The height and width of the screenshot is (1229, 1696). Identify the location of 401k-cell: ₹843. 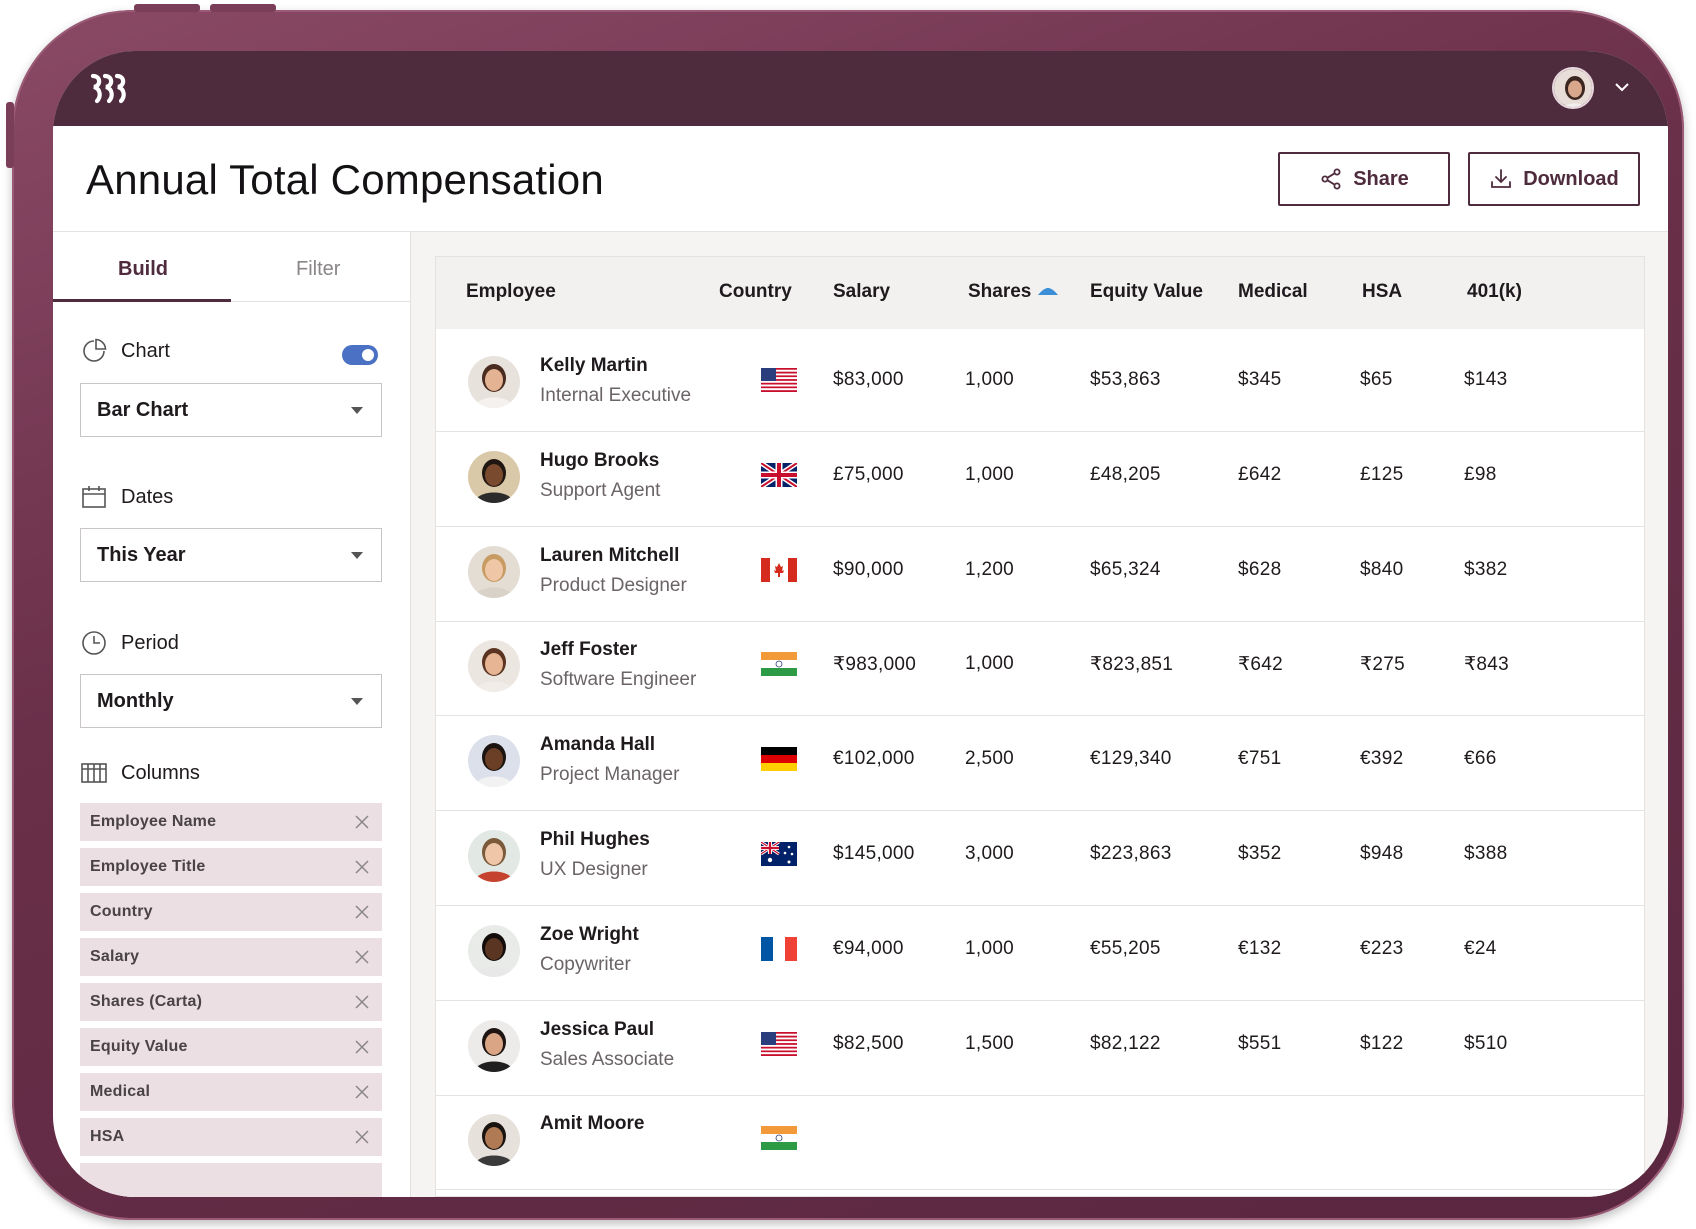
(1486, 665).